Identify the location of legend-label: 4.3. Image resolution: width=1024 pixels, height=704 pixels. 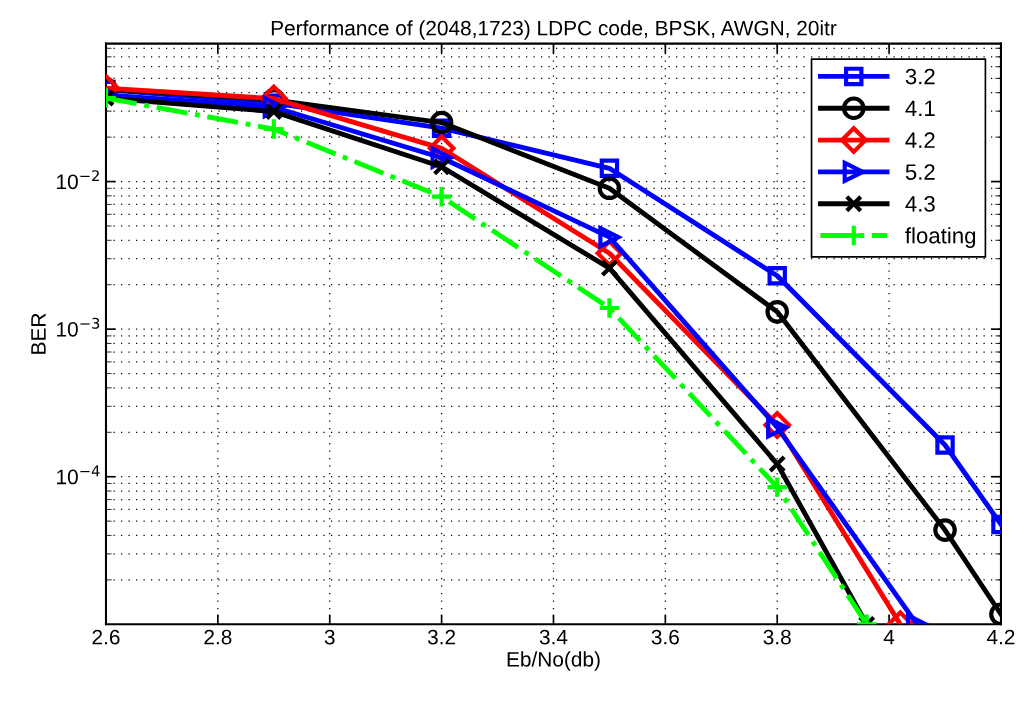
(920, 203).